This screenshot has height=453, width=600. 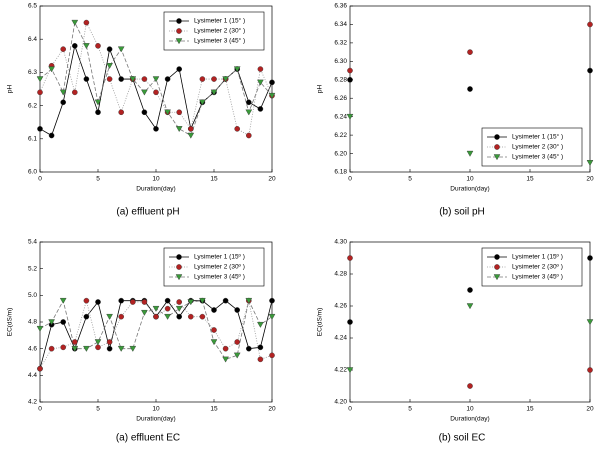 What do you see at coordinates (32, 39) in the screenshot?
I see `y-tick-label: 6.4` at bounding box center [32, 39].